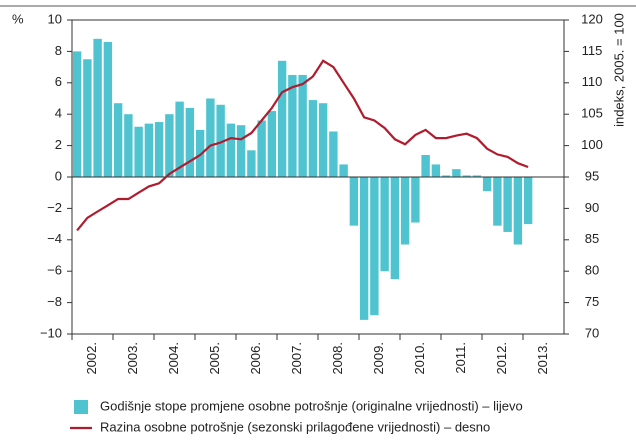 The width and height of the screenshot is (636, 441). I want to click on legend-swatch, so click(81, 407).